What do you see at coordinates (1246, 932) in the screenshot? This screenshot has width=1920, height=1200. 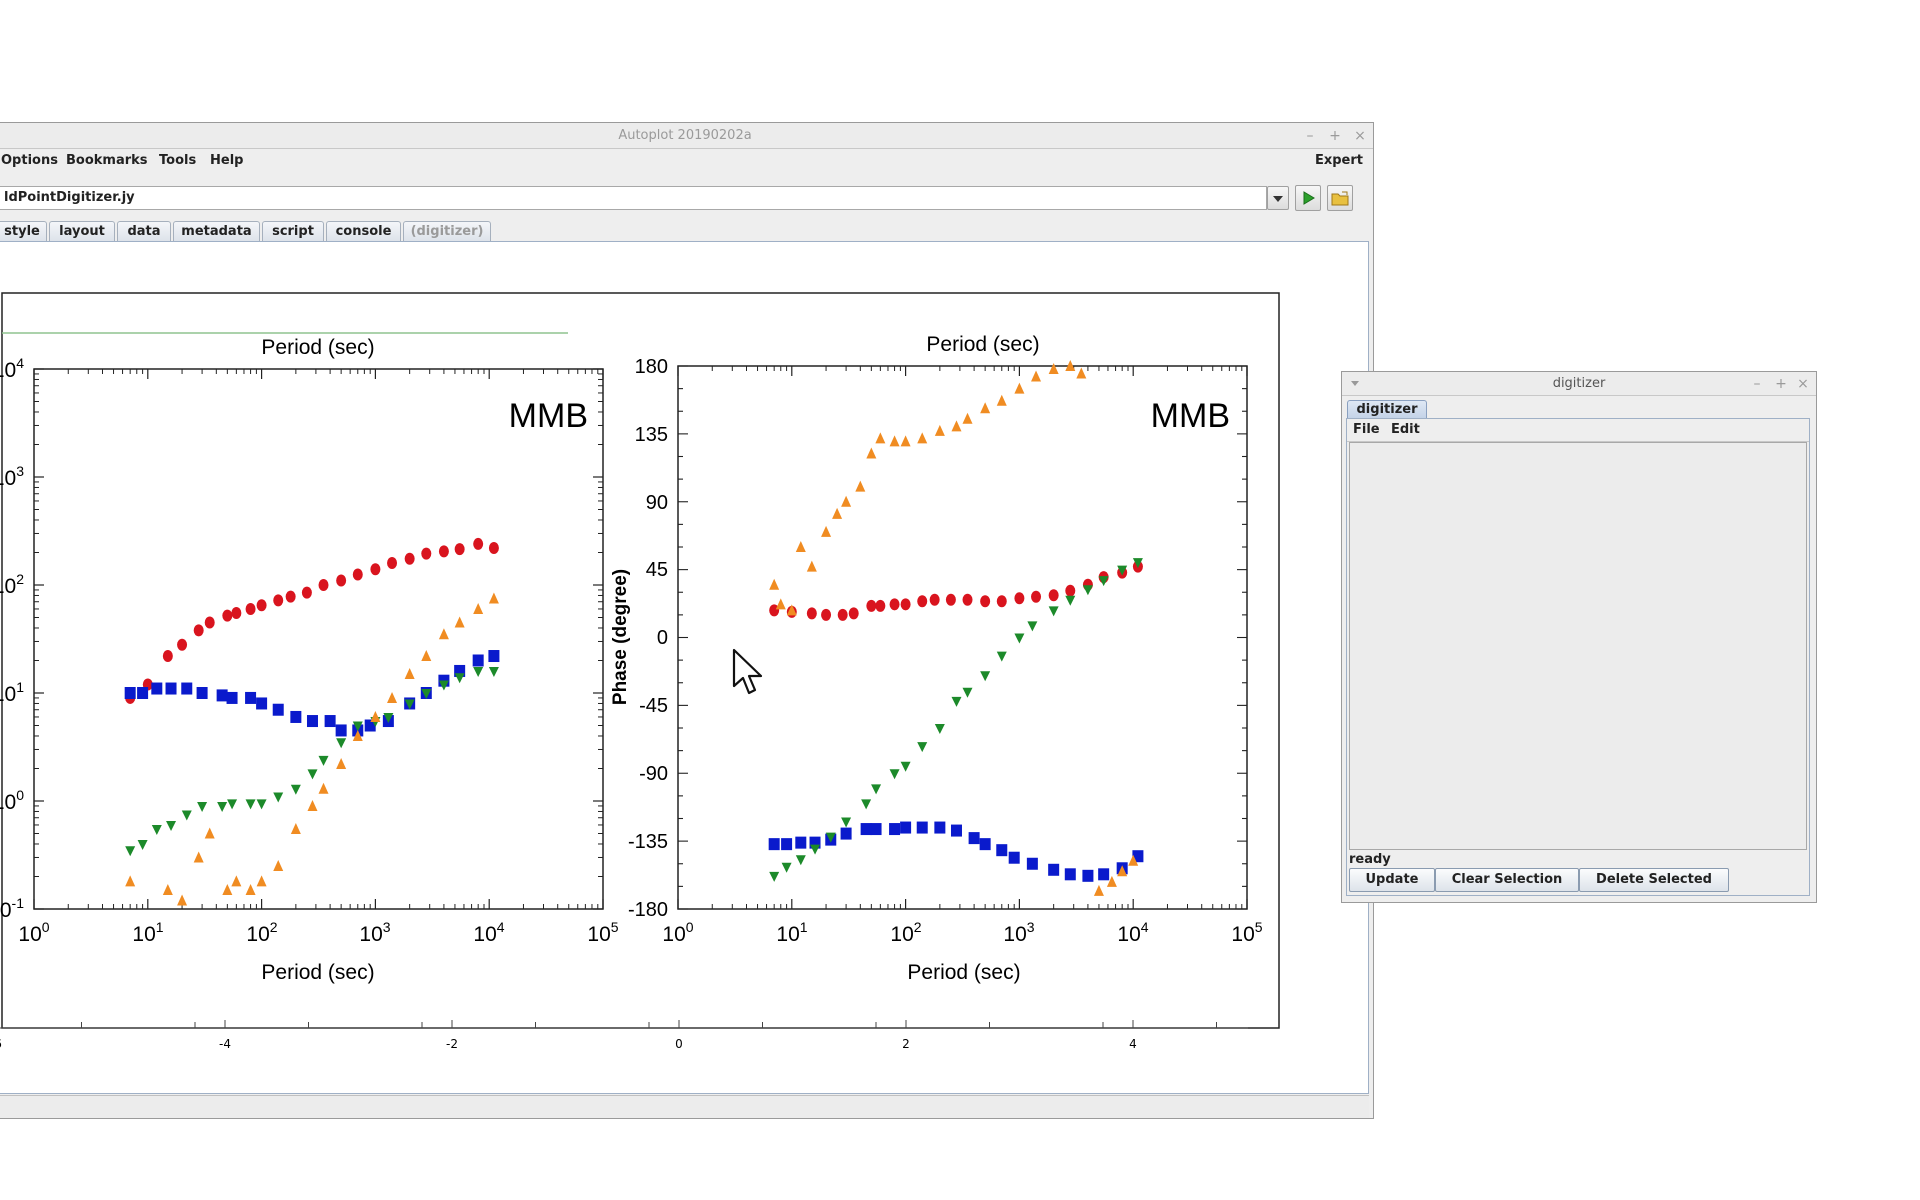 I see `right-x-tick-label: 10⁵` at bounding box center [1246, 932].